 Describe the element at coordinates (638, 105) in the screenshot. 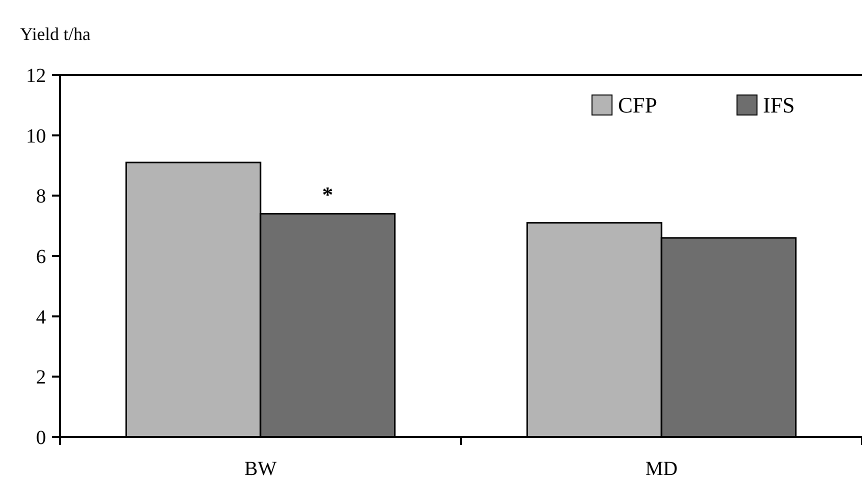

I see `legend-label: CFP` at that location.